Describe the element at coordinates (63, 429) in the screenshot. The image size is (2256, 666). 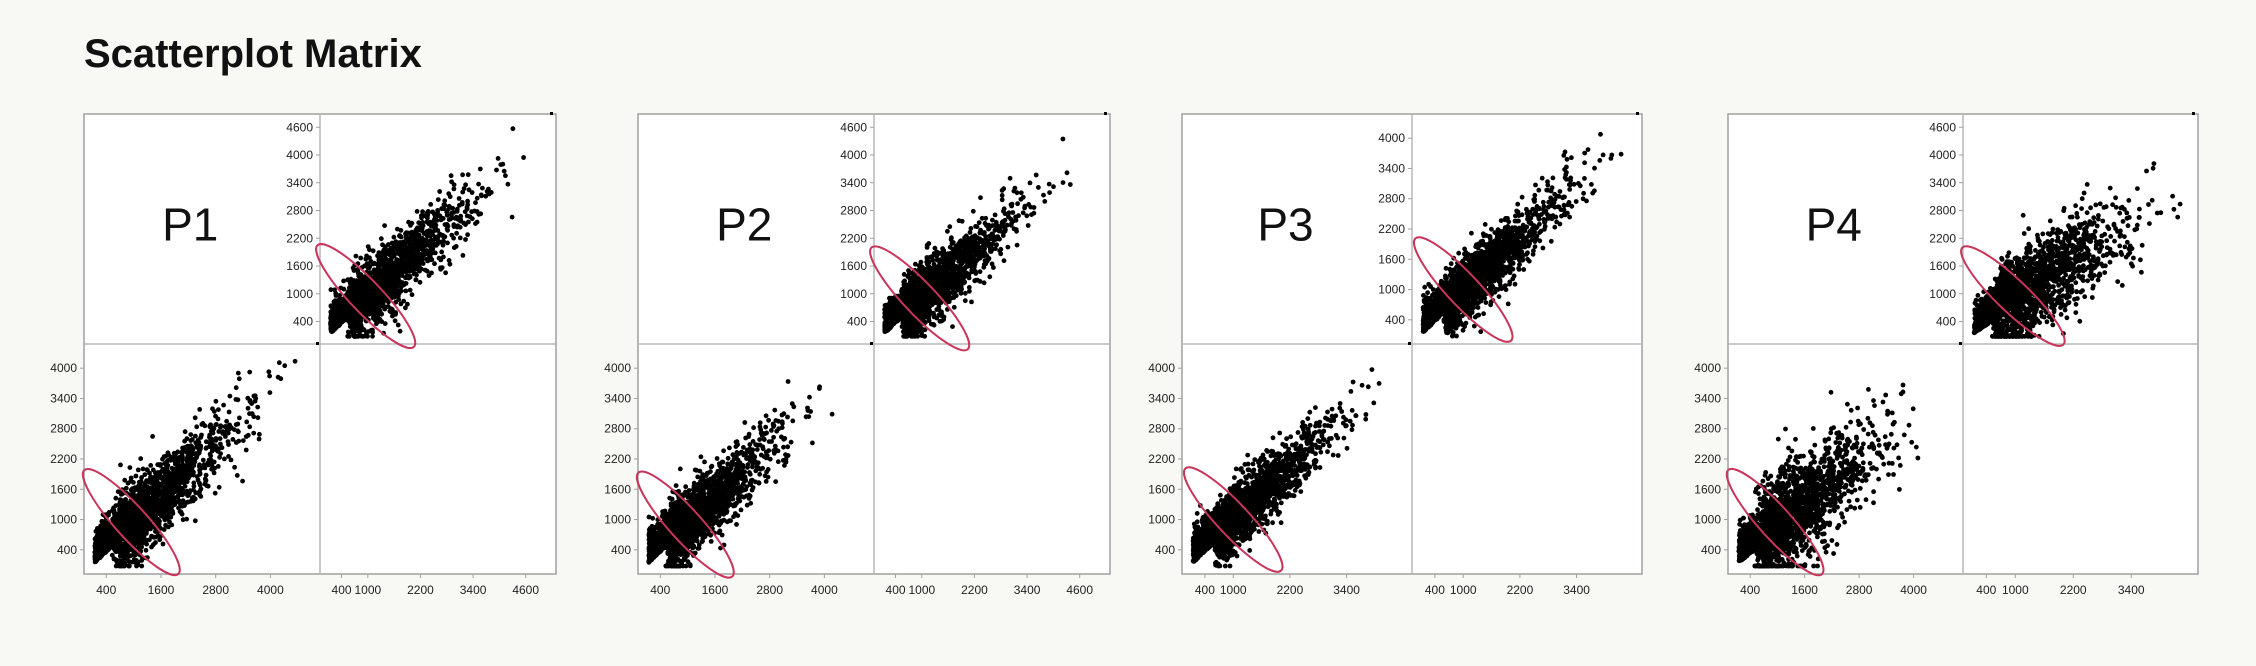
I see `y-tick-label: 2800` at that location.